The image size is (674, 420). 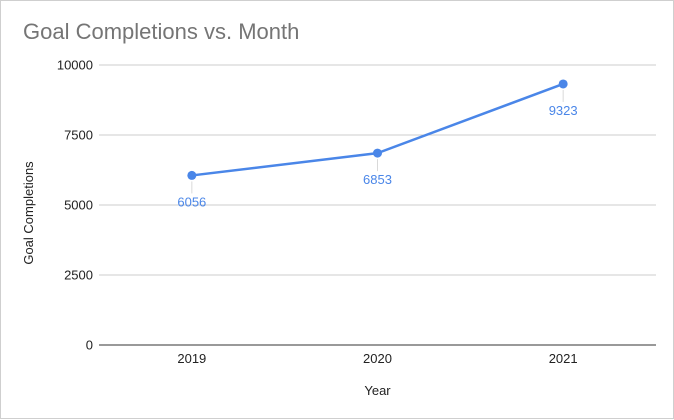 I want to click on y-tick-labels: 0 2500 5000 7500 10000, so click(x=75, y=205).